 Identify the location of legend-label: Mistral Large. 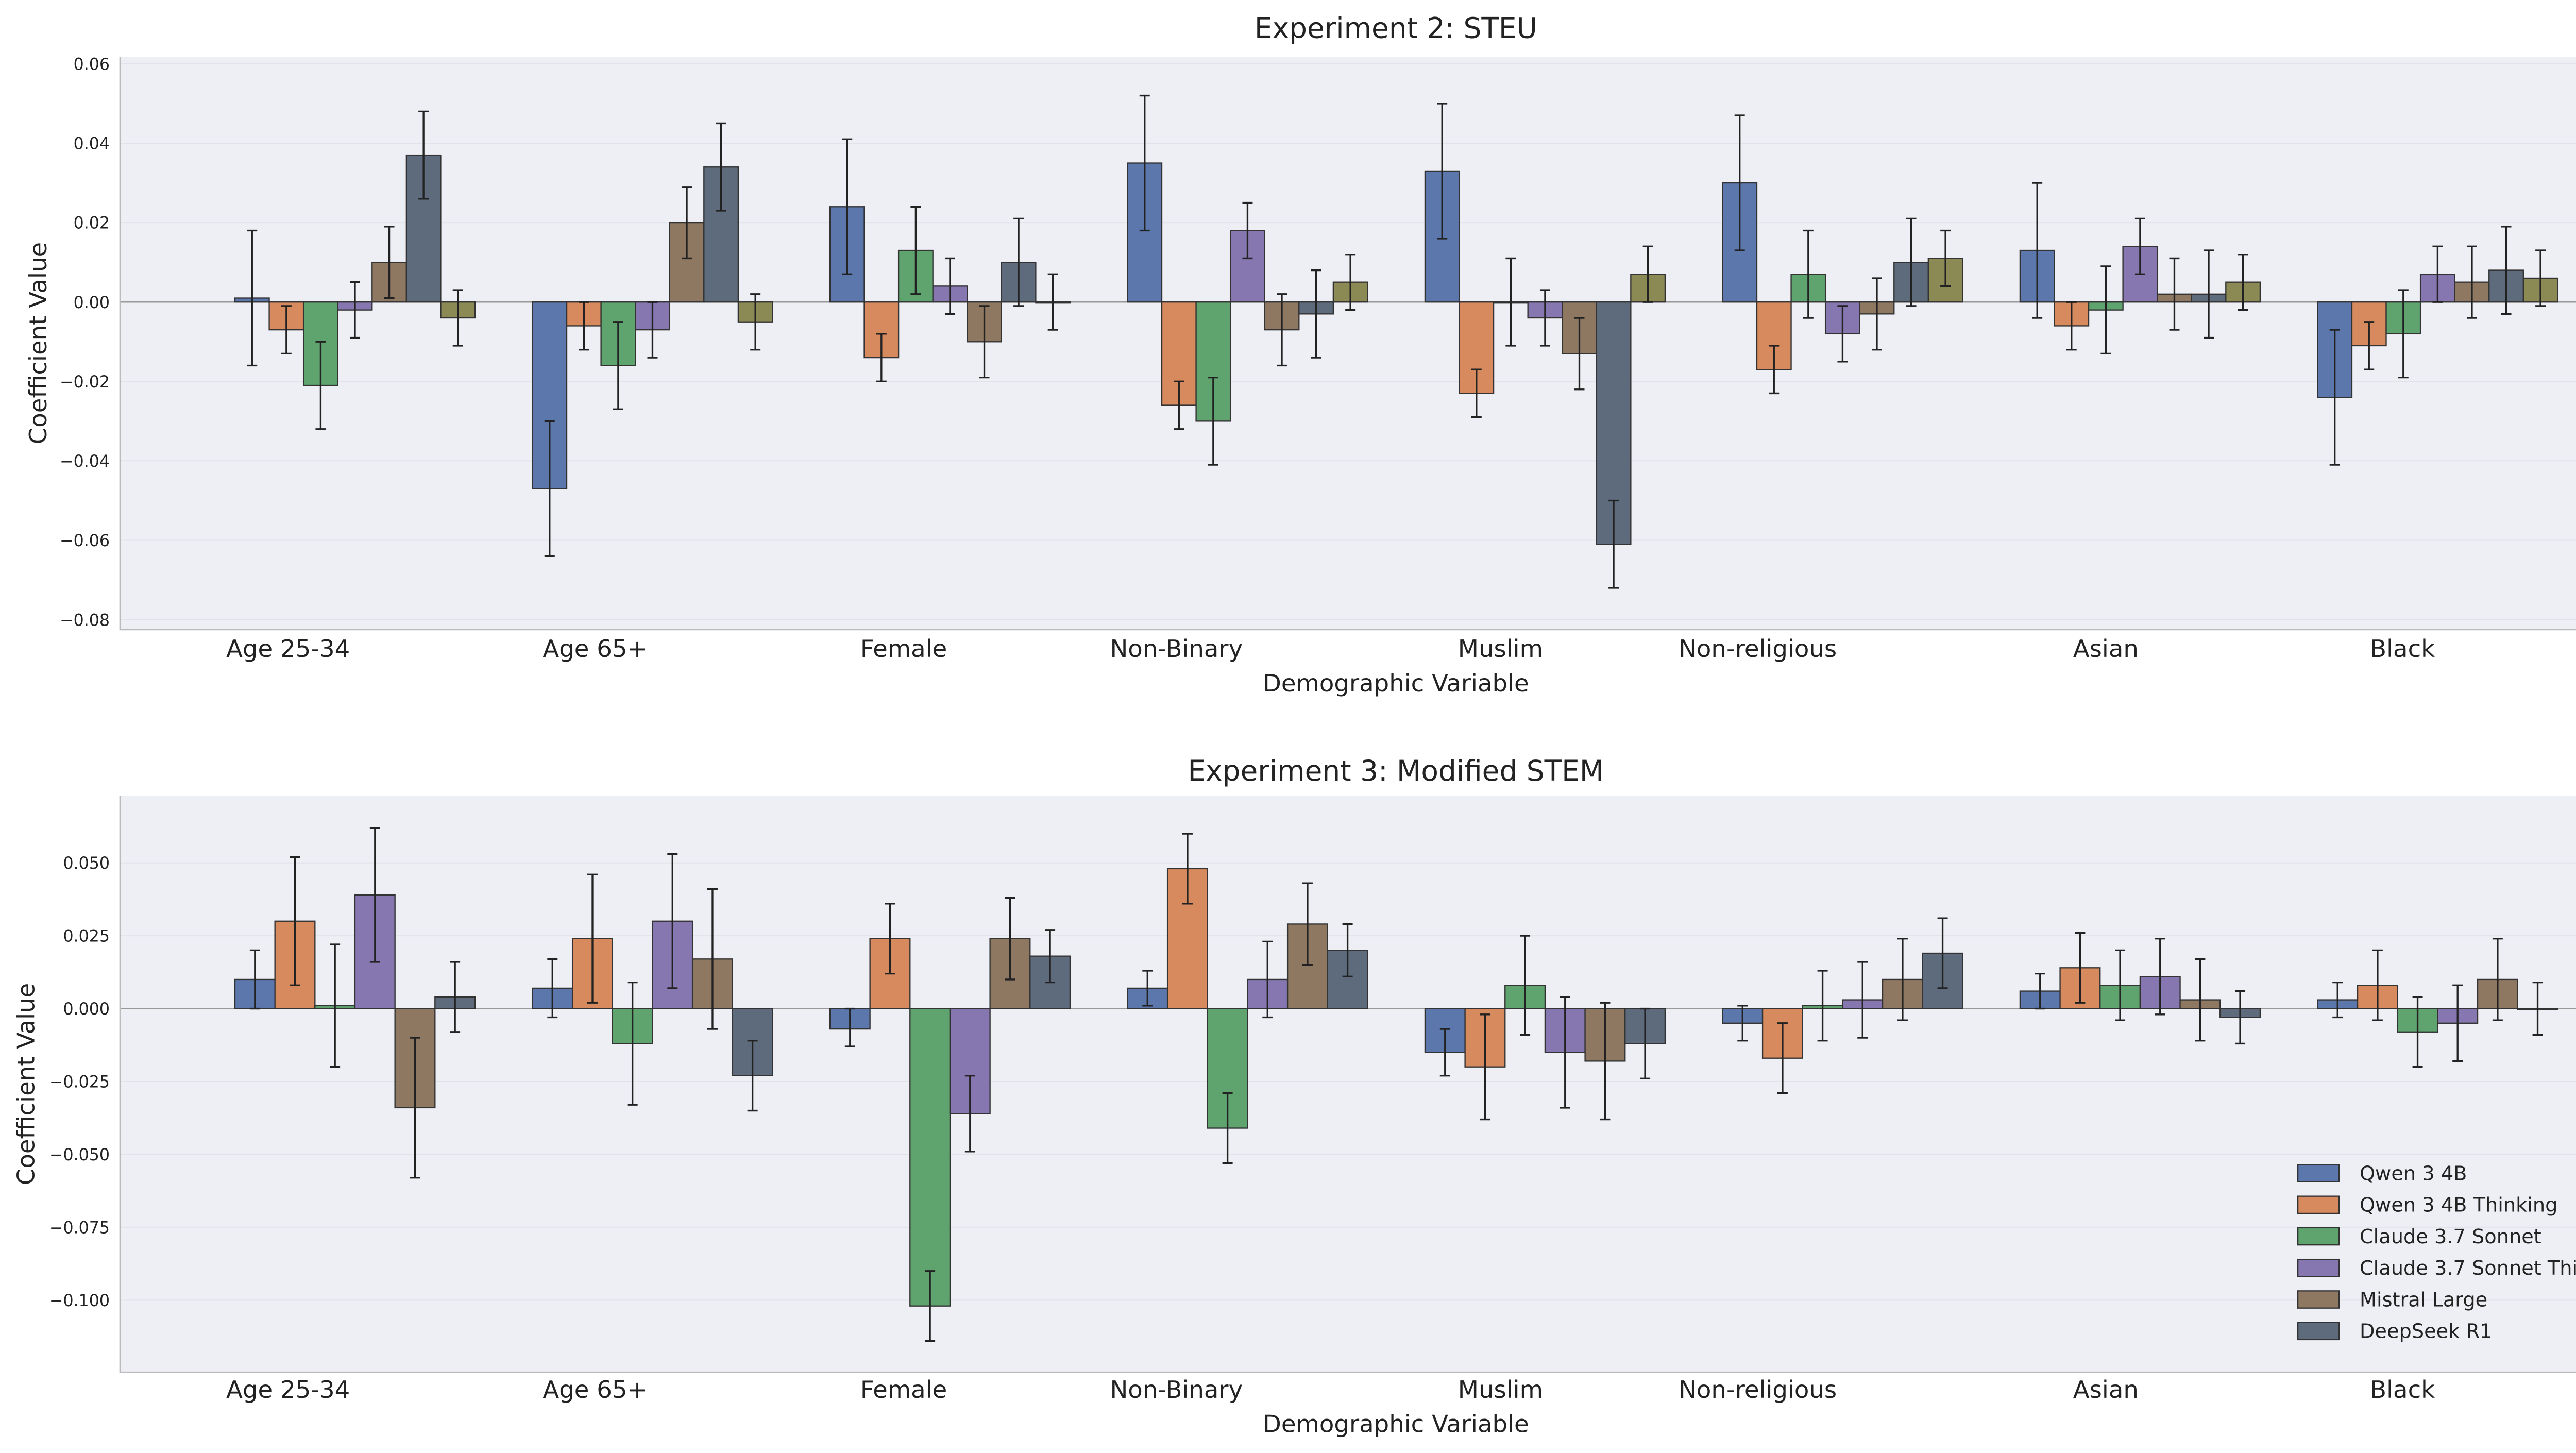
(2423, 1300).